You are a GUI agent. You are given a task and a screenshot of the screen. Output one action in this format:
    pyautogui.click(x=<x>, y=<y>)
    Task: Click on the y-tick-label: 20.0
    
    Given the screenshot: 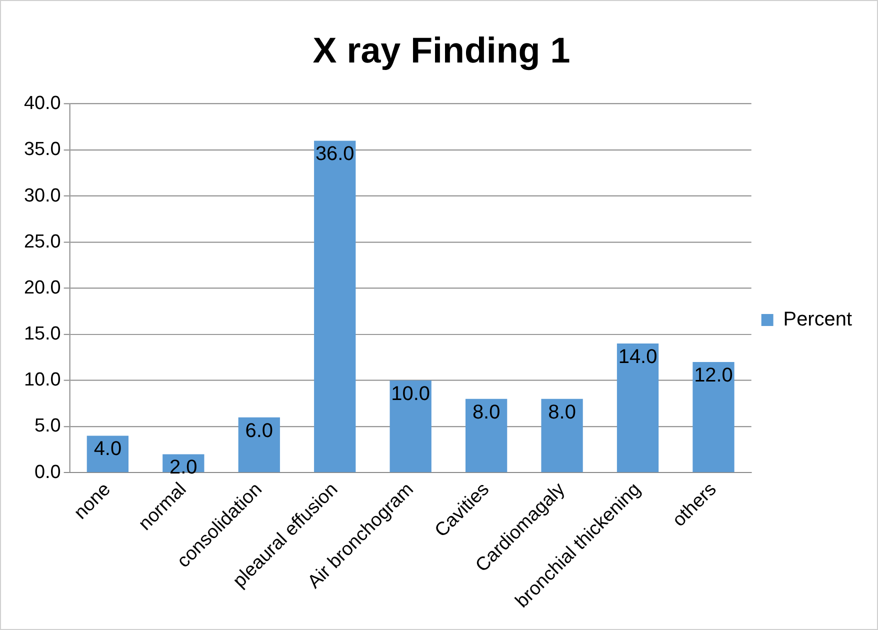 What is the action you would take?
    pyautogui.click(x=42, y=287)
    